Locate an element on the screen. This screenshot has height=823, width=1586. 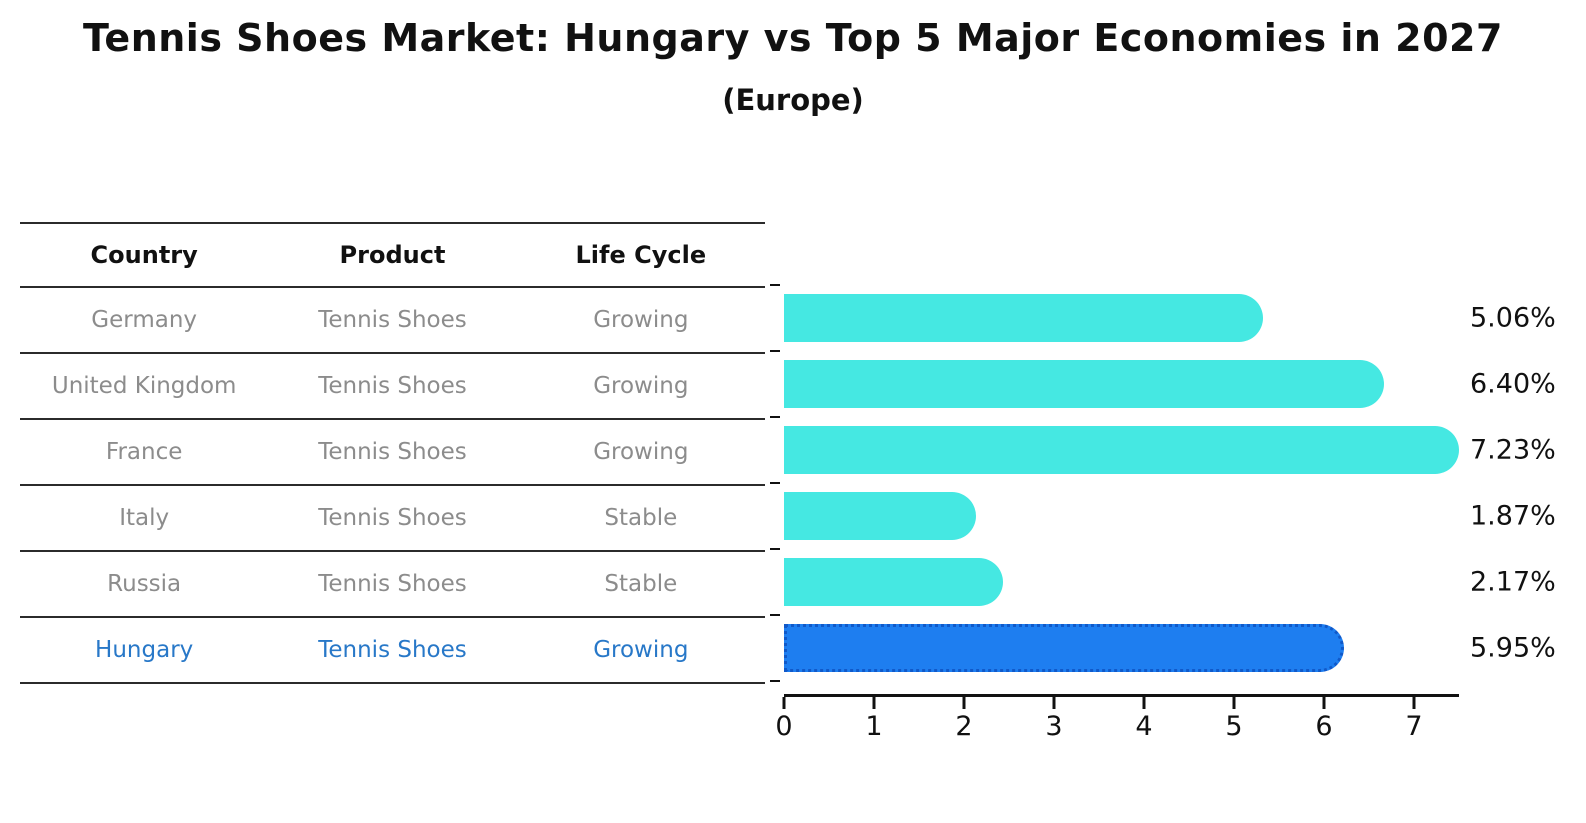
value-label-france: 7.23% is located at coordinates (1513, 450).